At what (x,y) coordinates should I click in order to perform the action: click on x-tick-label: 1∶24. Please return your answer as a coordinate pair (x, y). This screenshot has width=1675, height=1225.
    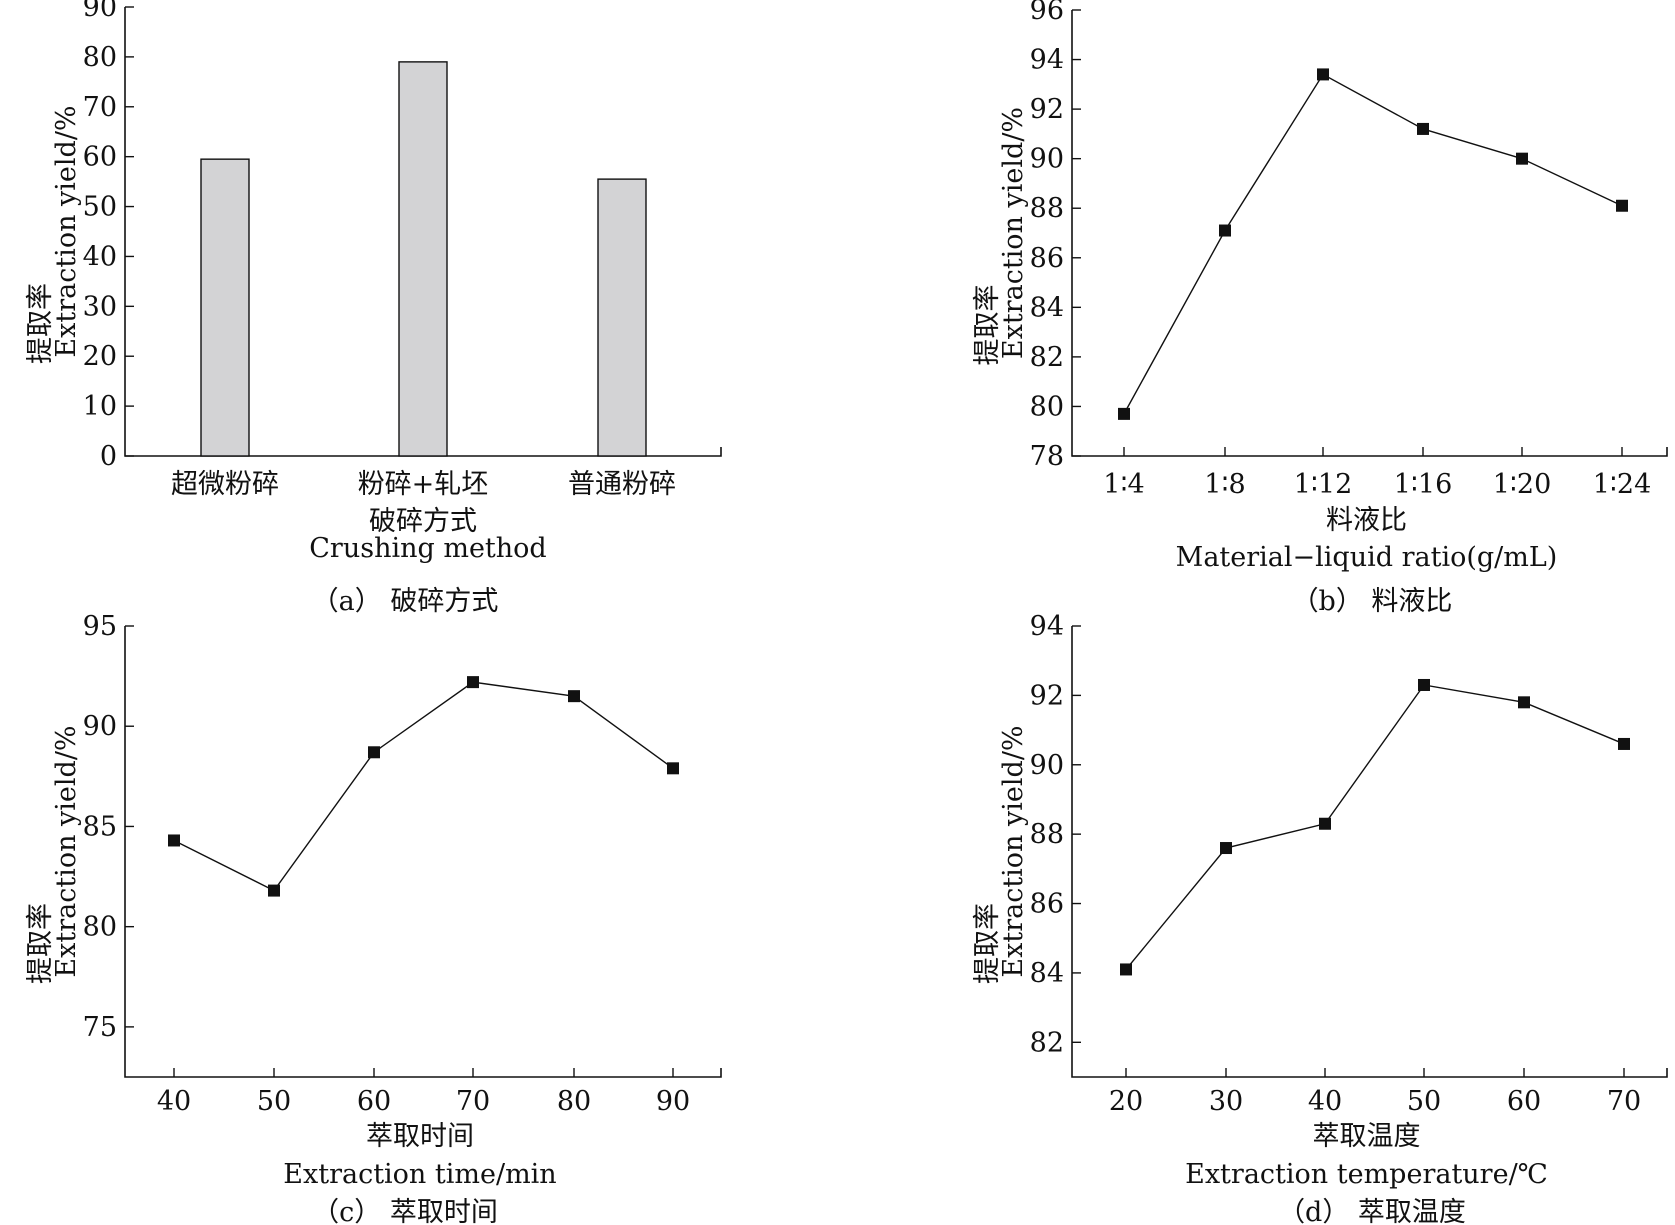
    Looking at the image, I should click on (1622, 484).